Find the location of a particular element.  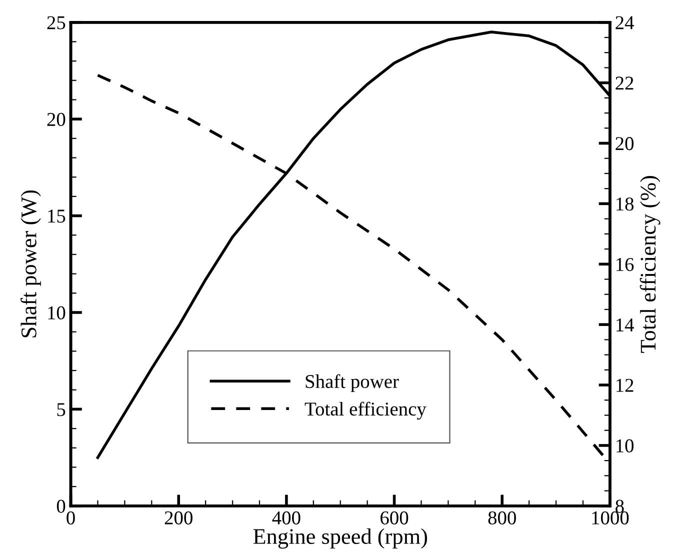

x-tick-label: 200 is located at coordinates (178, 517).